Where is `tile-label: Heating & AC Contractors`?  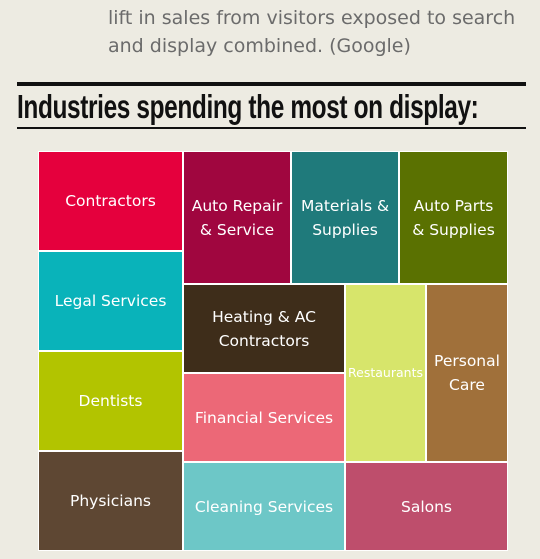
tile-label: Heating & AC Contractors is located at coordinates (264, 328).